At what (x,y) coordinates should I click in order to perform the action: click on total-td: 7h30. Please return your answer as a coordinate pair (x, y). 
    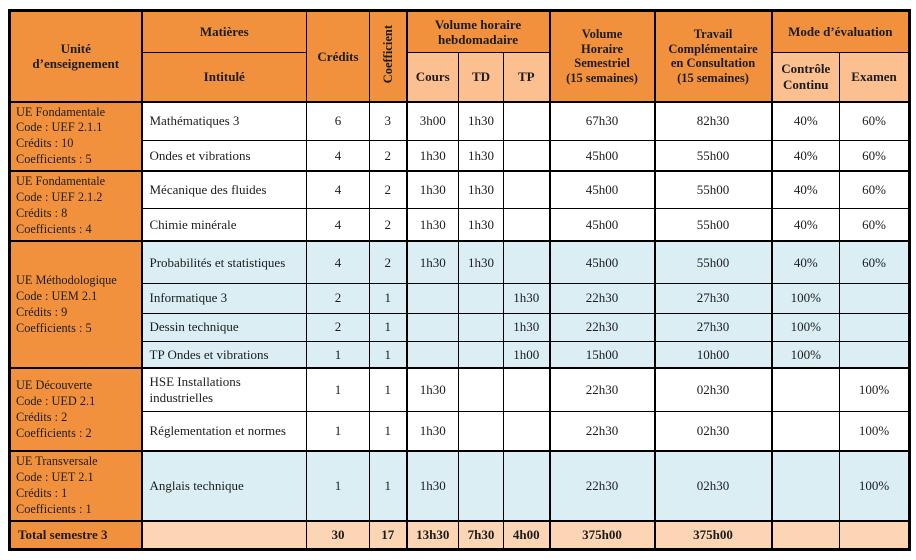
    Looking at the image, I should click on (481, 535).